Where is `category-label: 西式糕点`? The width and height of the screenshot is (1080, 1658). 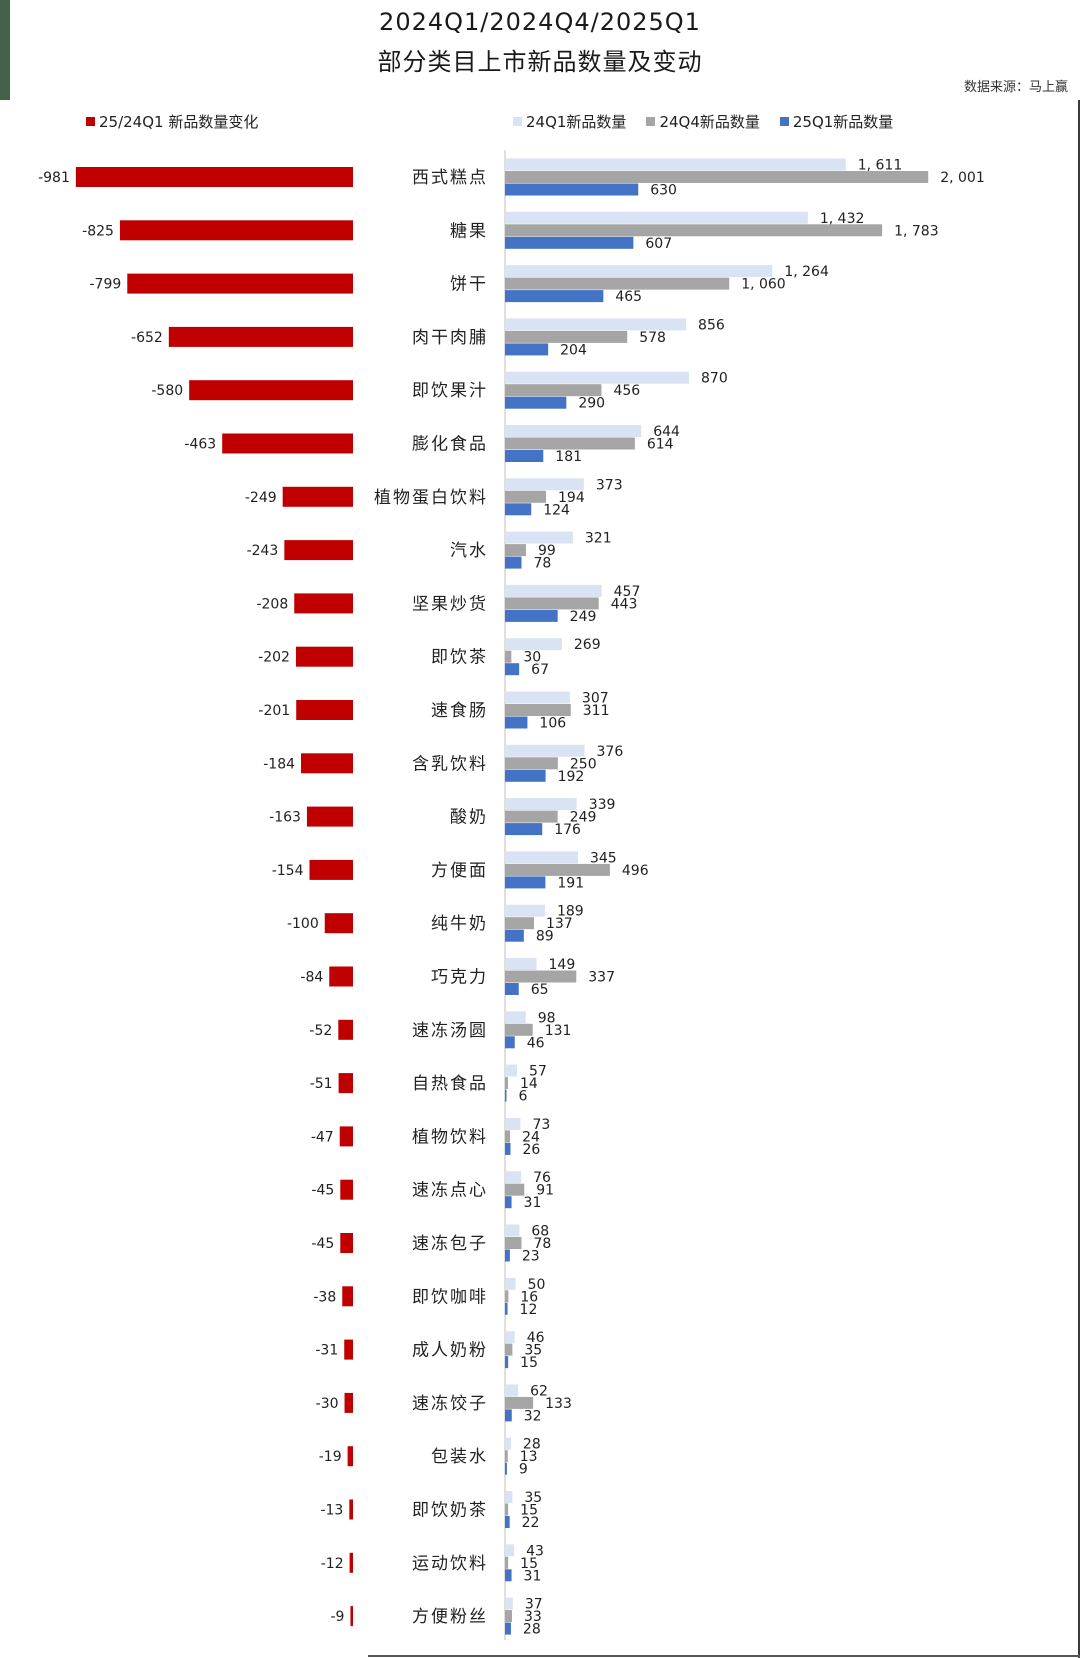 category-label: 西式糕点 is located at coordinates (450, 178).